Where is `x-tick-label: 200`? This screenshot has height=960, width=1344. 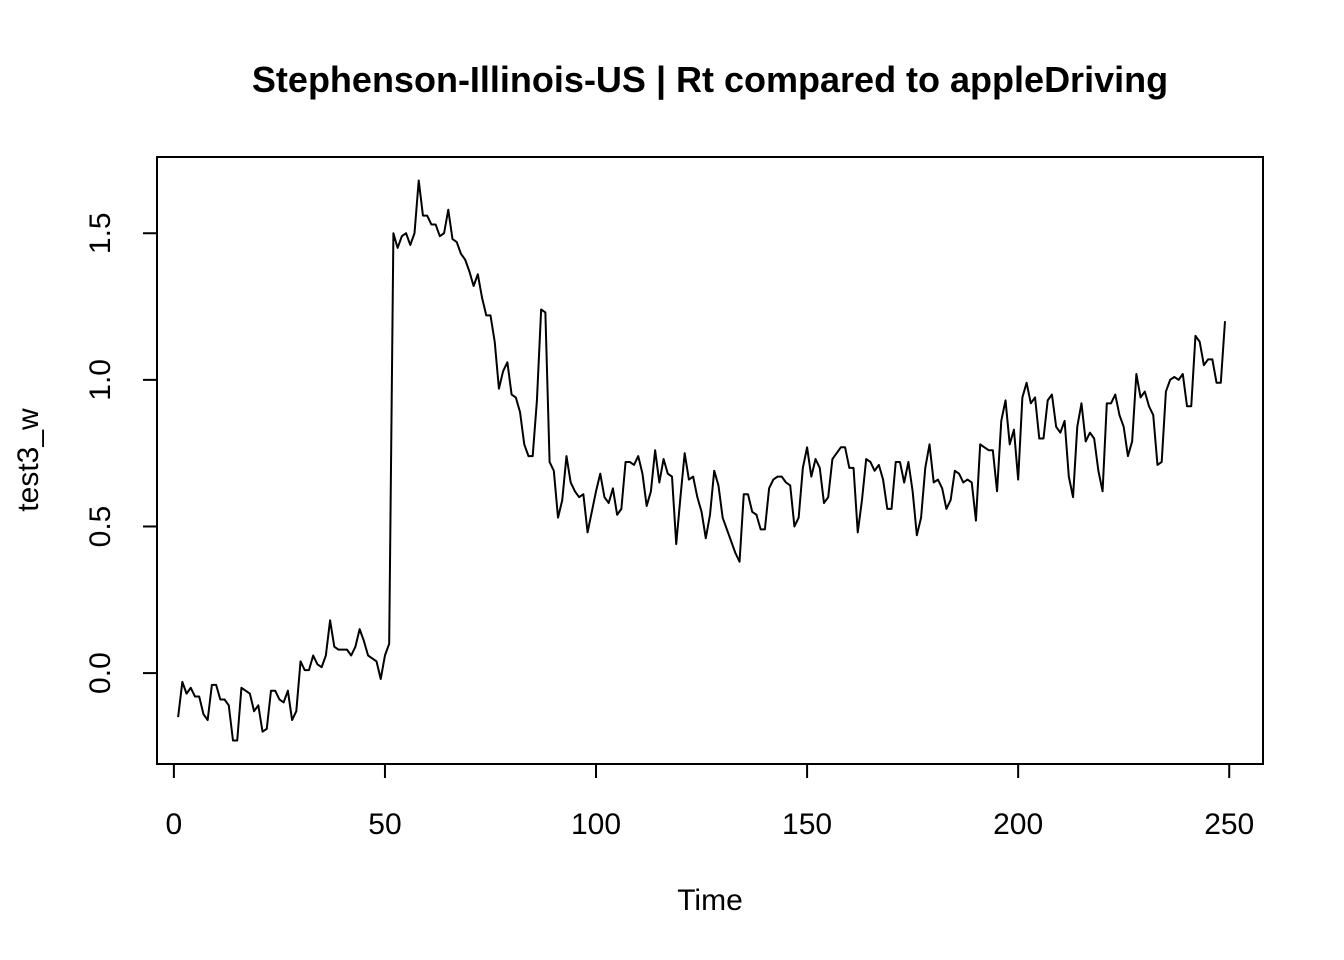
x-tick-label: 200 is located at coordinates (1018, 824).